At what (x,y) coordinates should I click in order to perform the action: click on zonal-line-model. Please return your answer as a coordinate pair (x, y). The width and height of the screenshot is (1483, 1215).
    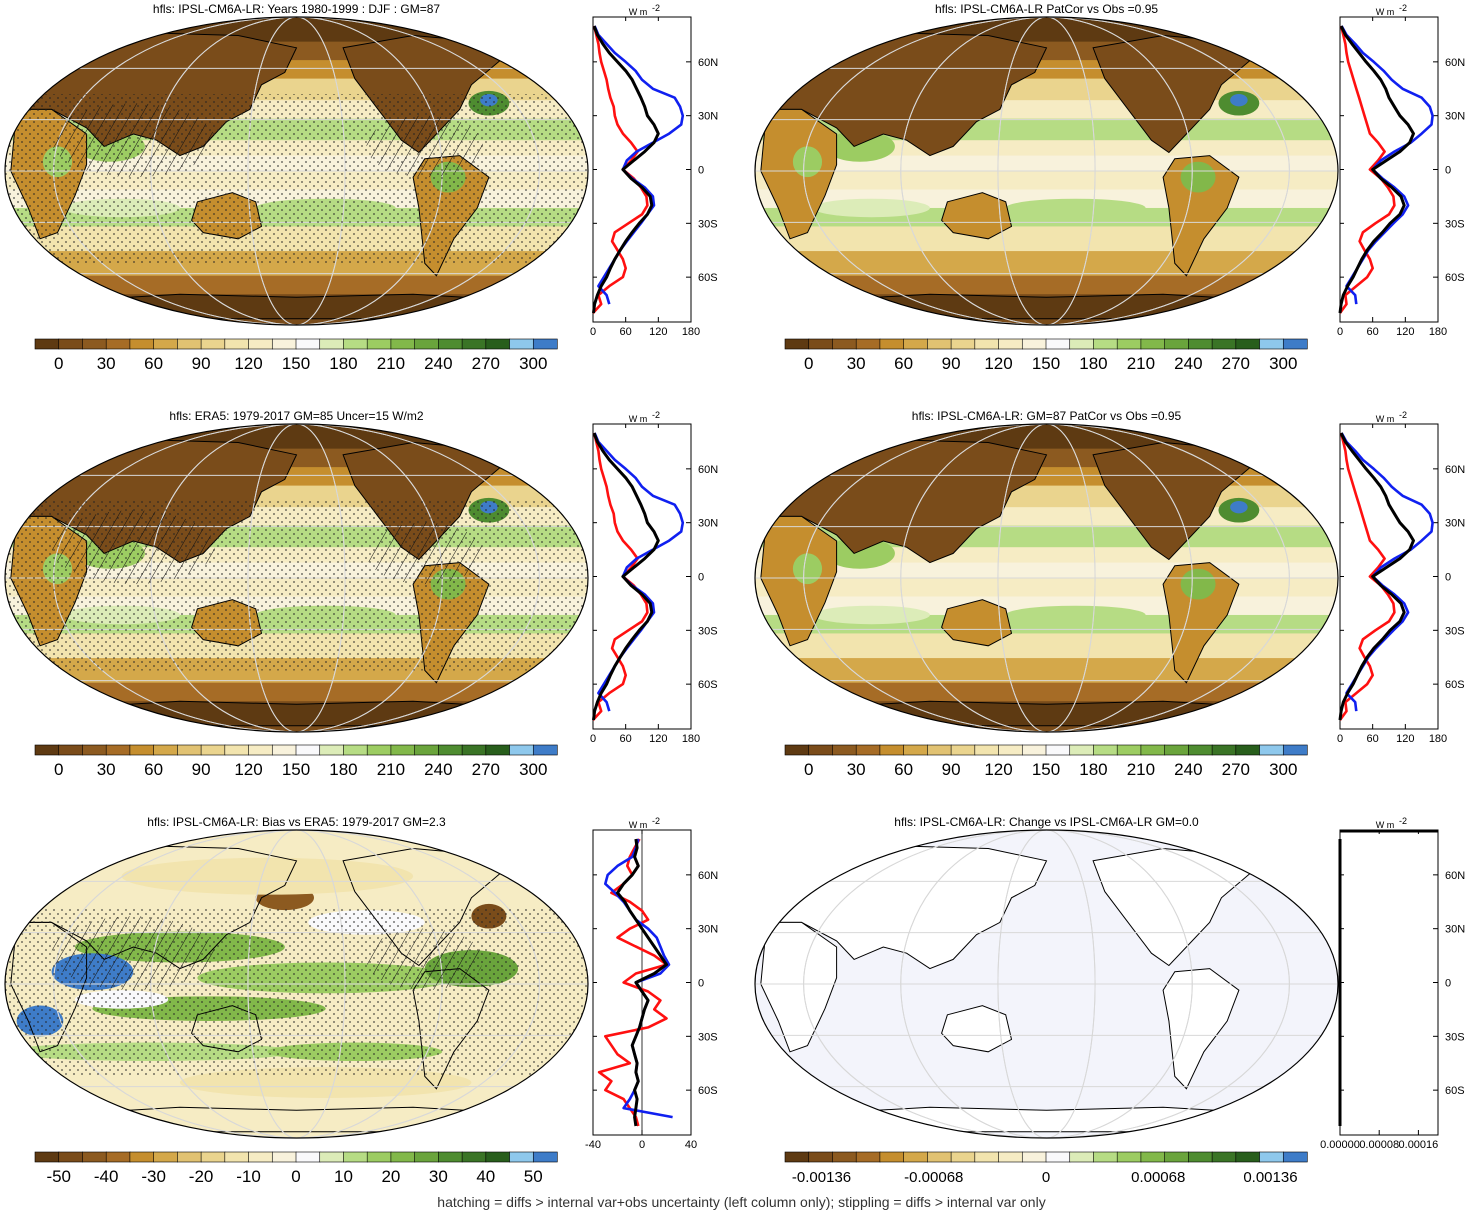
    Looking at the image, I should click on (1376, 576).